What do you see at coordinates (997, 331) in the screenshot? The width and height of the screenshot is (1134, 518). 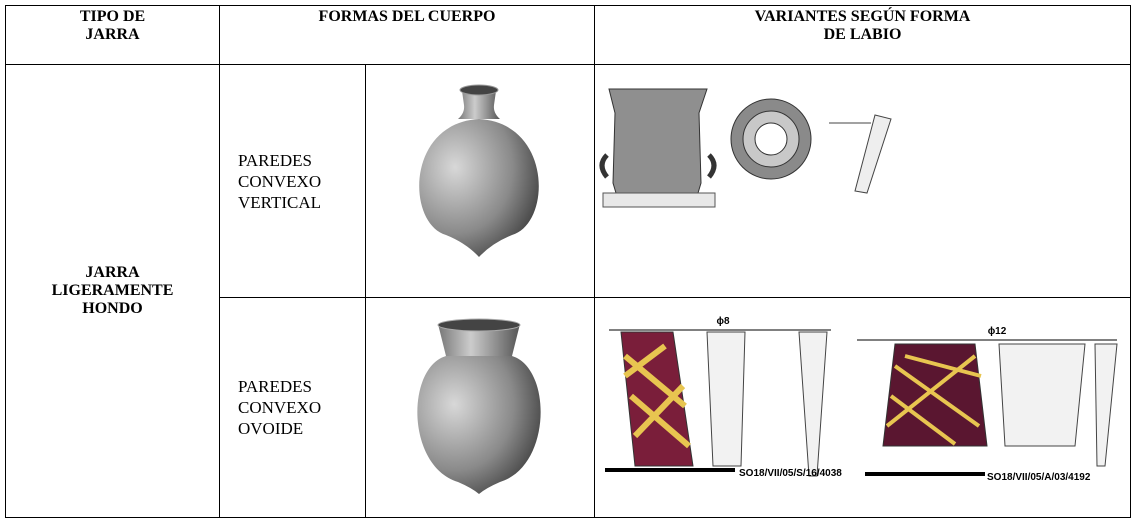 I see `drawing-label: ϕ12` at bounding box center [997, 331].